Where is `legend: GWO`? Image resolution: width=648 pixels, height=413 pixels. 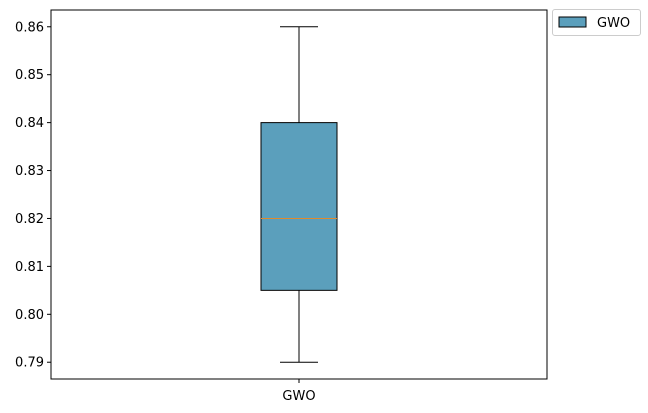 legend: GWO is located at coordinates (596, 22).